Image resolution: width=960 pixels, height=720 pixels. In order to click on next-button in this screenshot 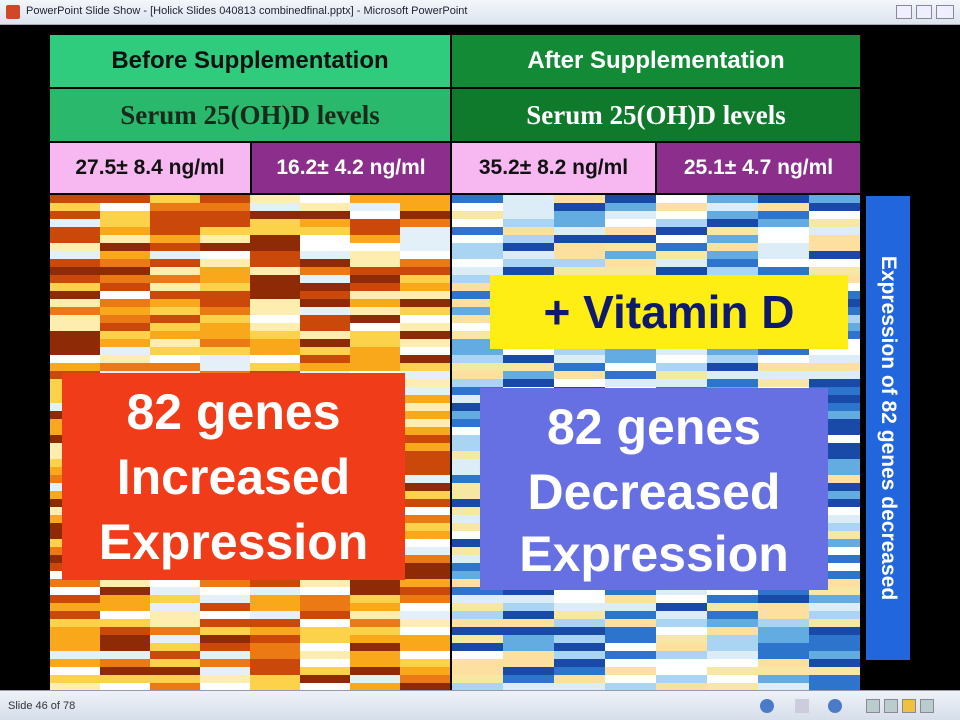, I will do `click(835, 706)`.